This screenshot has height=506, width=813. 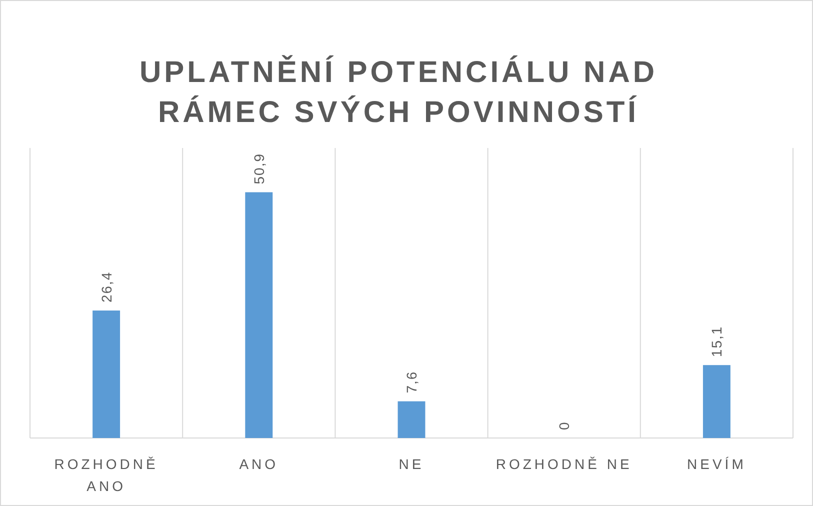 I want to click on data-label: 26,4, so click(x=106, y=287).